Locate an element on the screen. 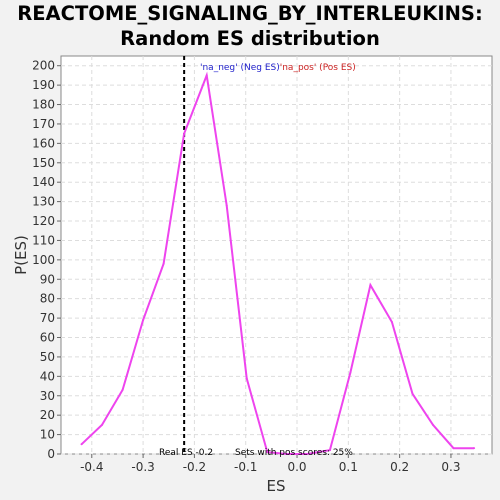 This screenshot has width=500, height=500. y-tick-label: 110 is located at coordinates (43, 240).